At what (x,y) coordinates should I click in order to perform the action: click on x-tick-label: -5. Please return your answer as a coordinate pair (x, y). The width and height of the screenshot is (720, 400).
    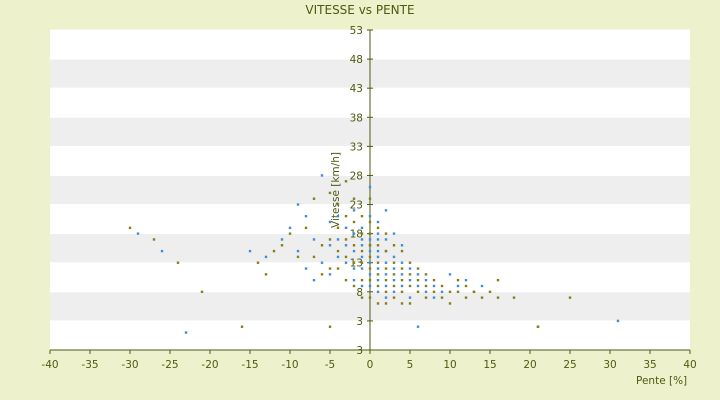
    Looking at the image, I should click on (330, 365).